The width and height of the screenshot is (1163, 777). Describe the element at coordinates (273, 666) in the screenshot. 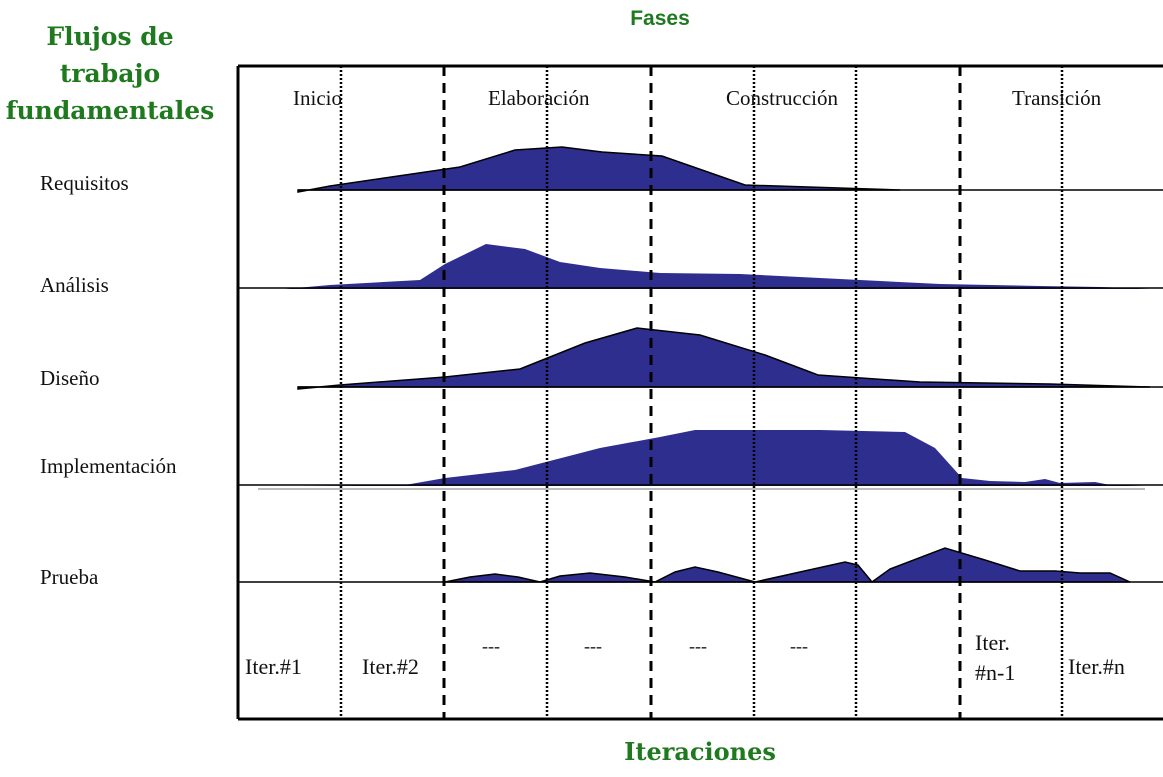

I see `iteration-label-1: Iter.#1` at that location.